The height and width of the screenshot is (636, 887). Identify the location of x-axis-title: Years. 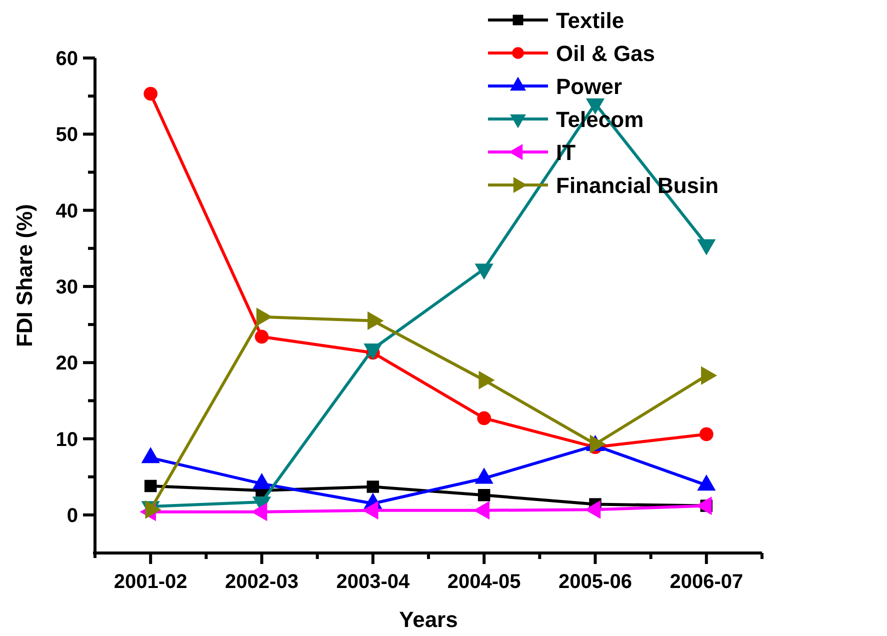
(428, 619).